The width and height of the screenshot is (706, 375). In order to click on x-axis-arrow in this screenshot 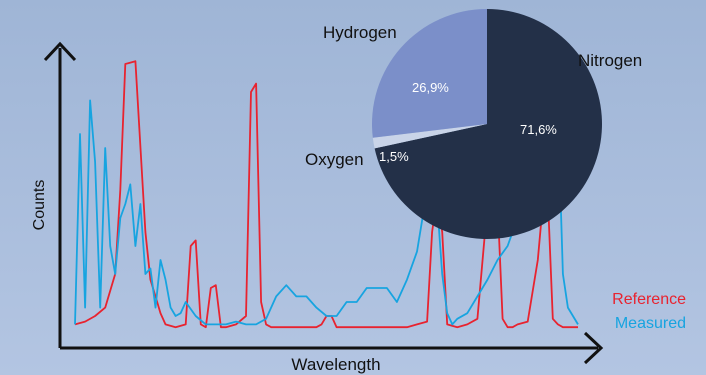, I will do `click(593, 348)`.